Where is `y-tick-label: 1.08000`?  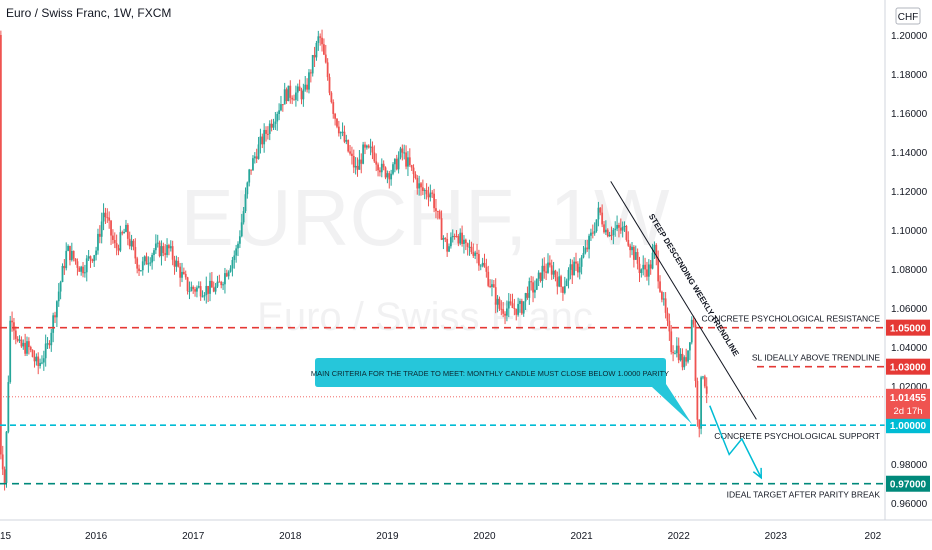 y-tick-label: 1.08000 is located at coordinates (909, 270).